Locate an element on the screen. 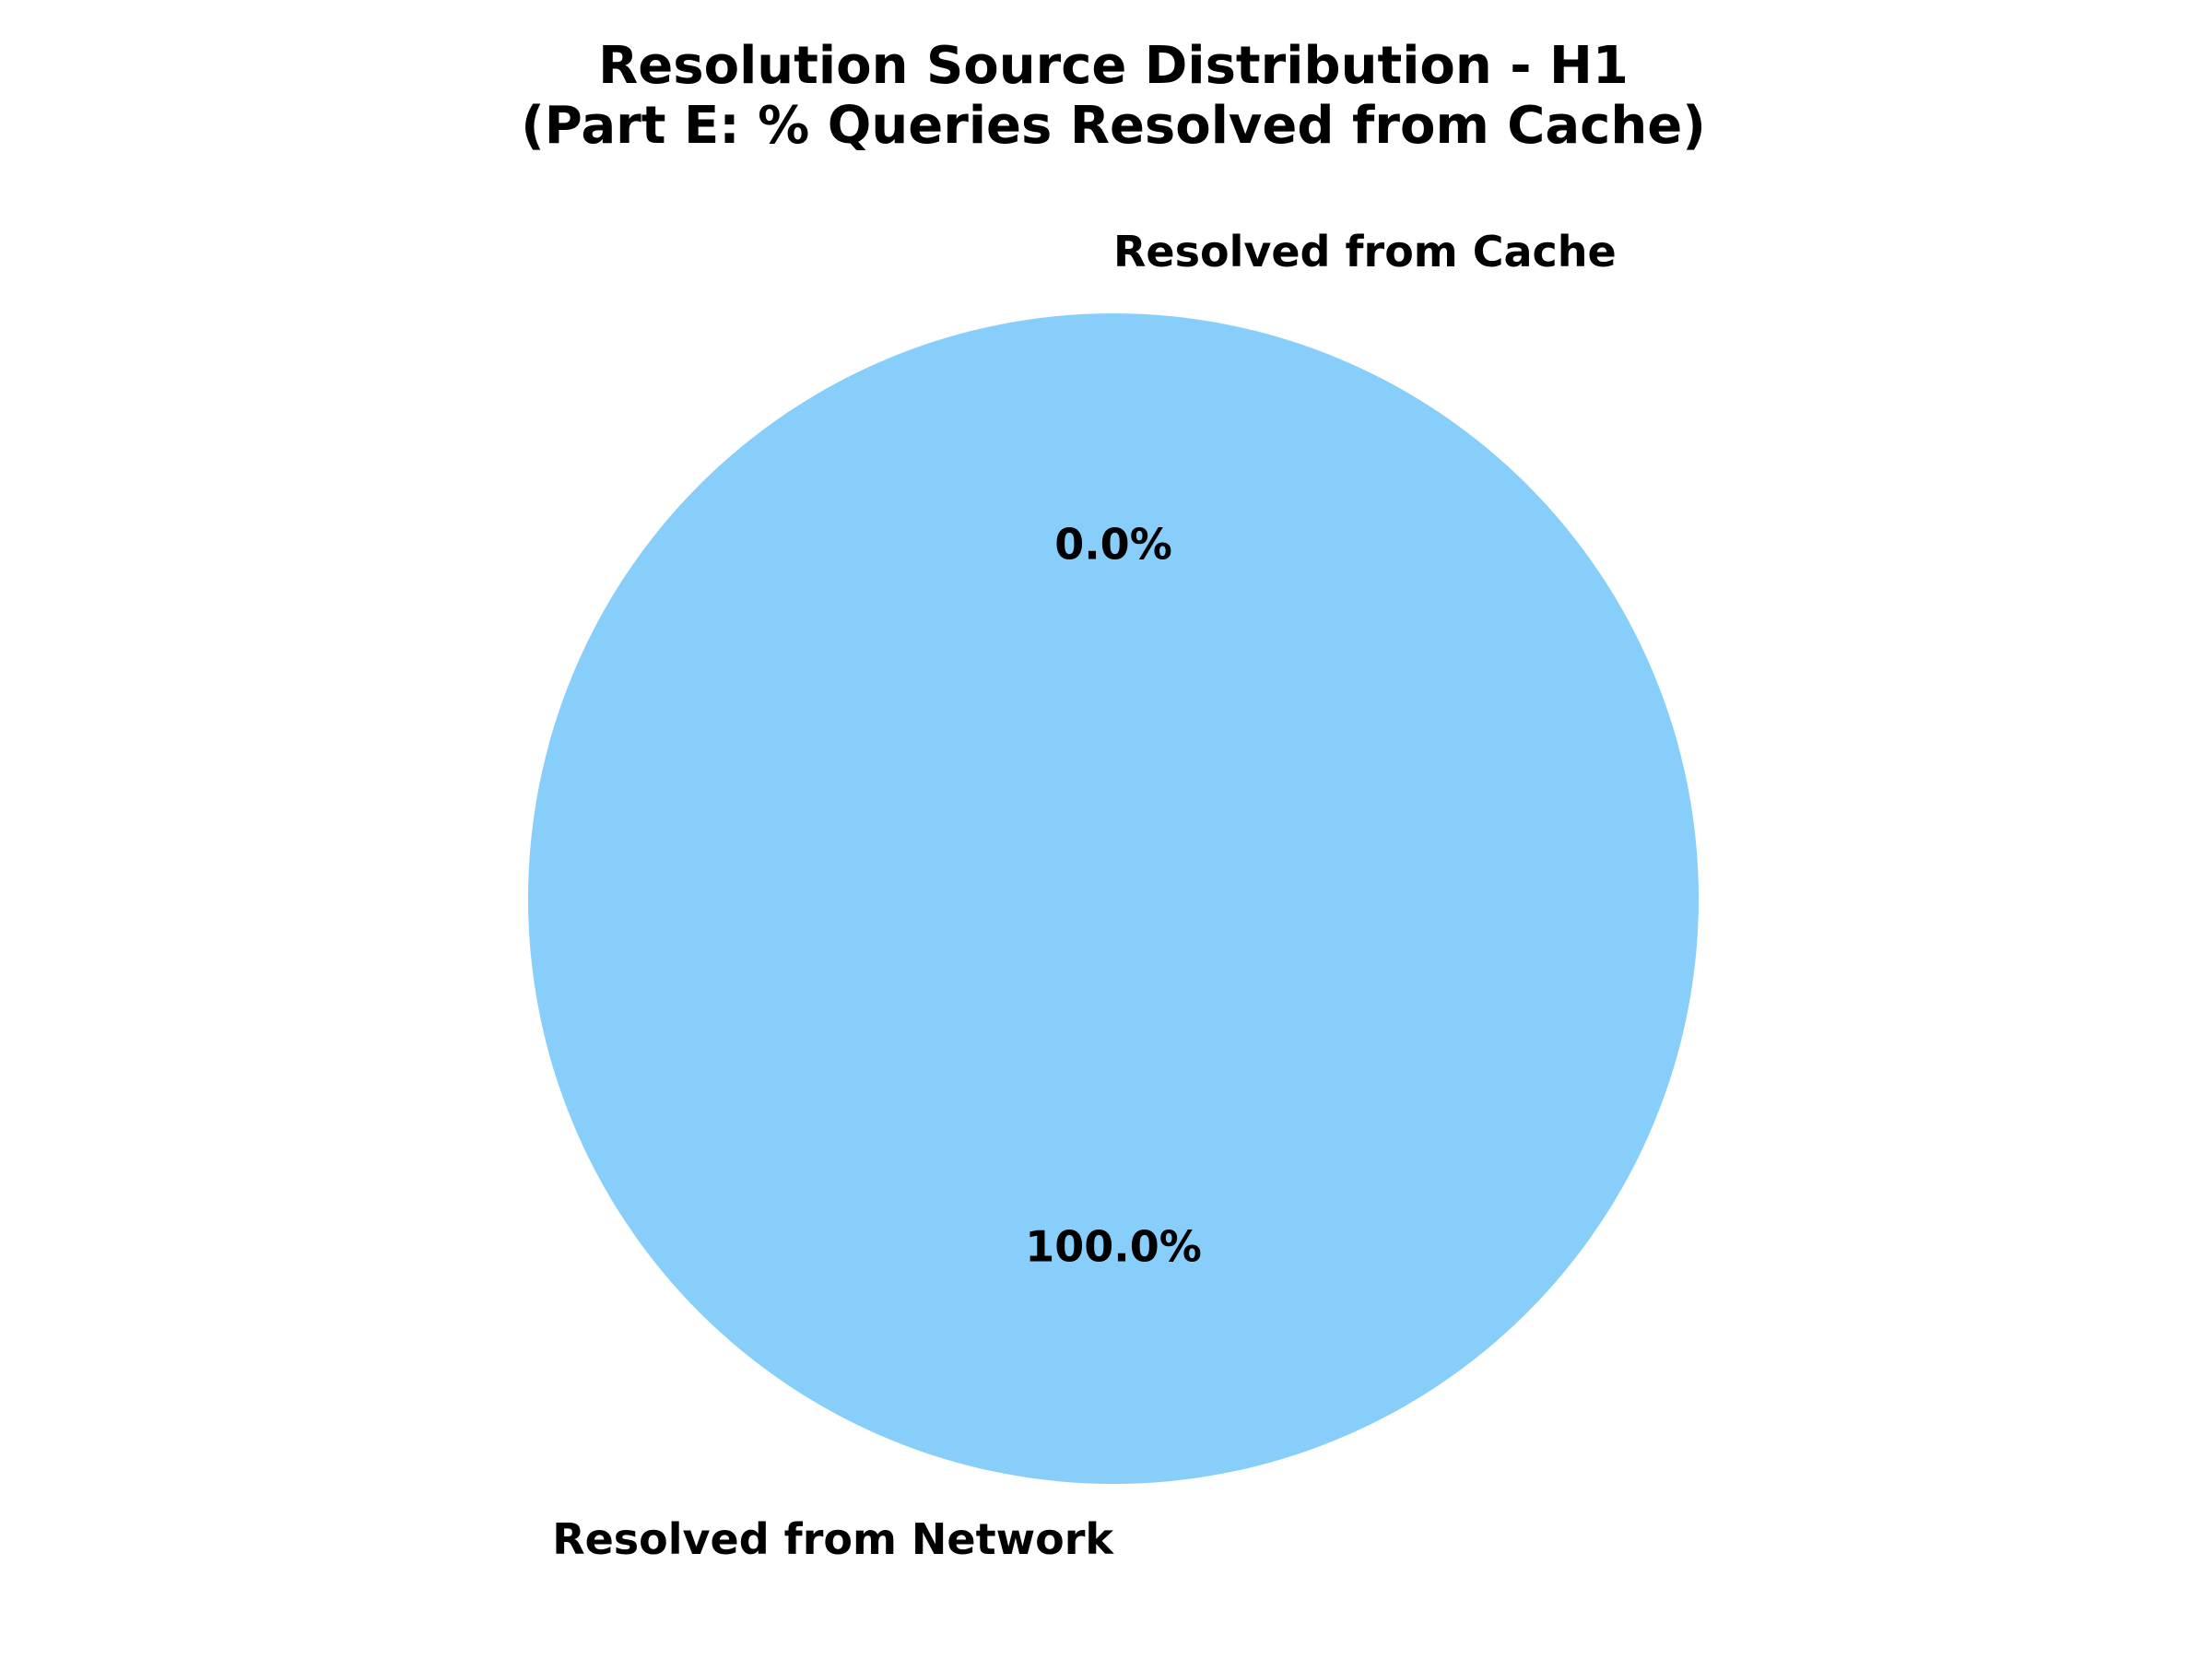 The image size is (2212, 1659). pie-label-resolved-from-network: Resolved from Network is located at coordinates (833, 1539).